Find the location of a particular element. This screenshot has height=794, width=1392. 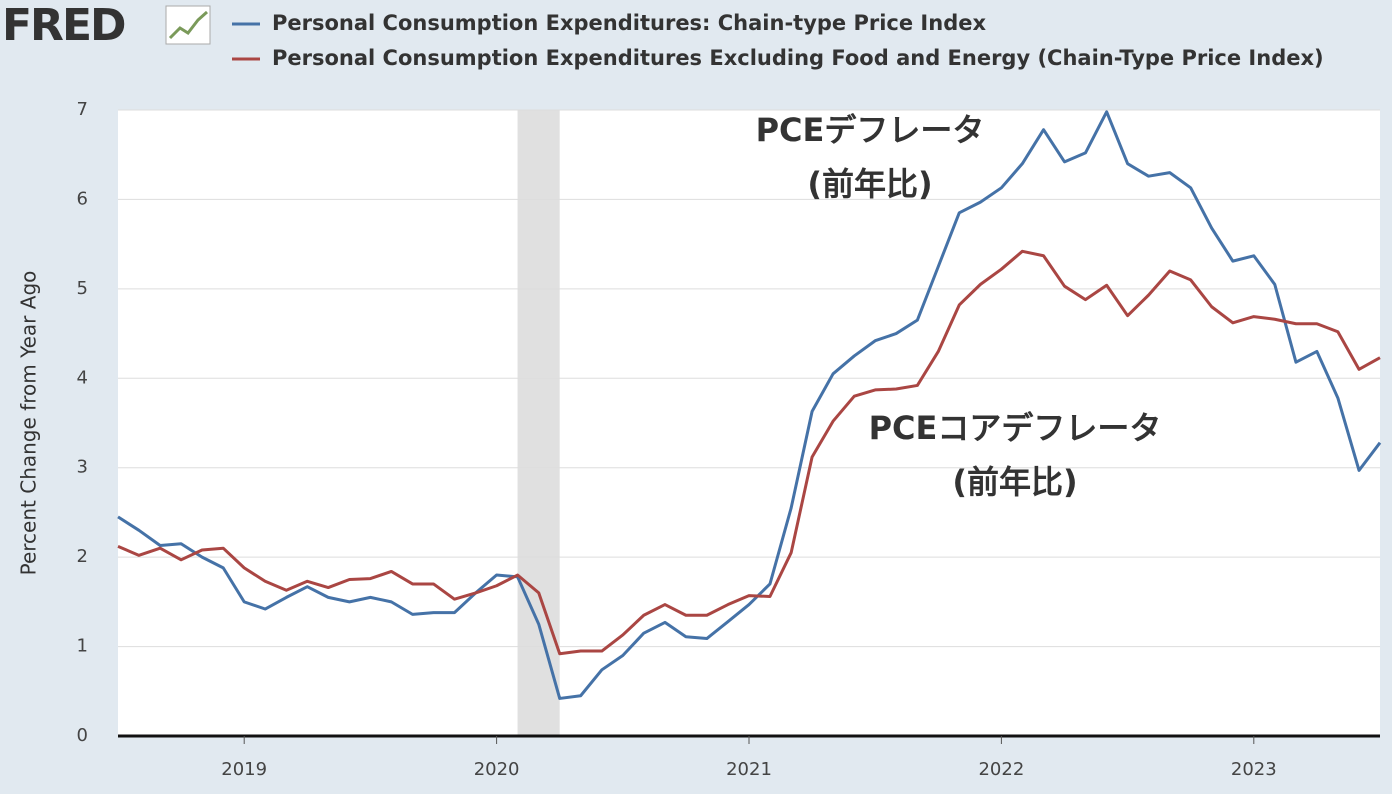

x-tick-label: 2019 is located at coordinates (244, 769).